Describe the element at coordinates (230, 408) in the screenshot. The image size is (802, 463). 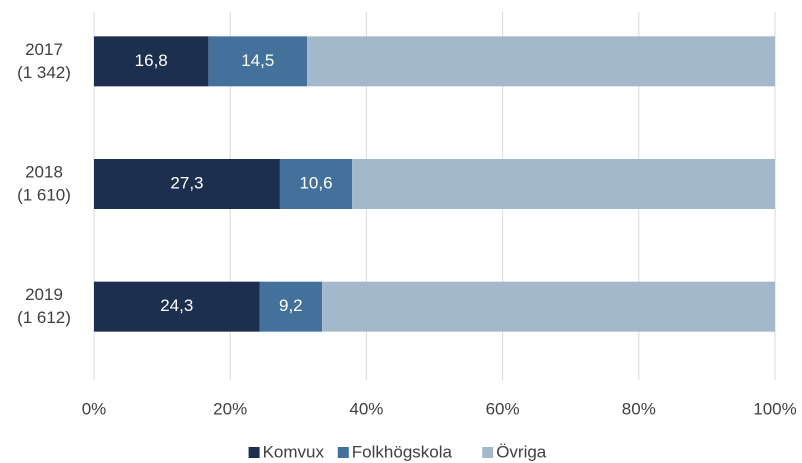
I see `x-tick-label: 20%` at that location.